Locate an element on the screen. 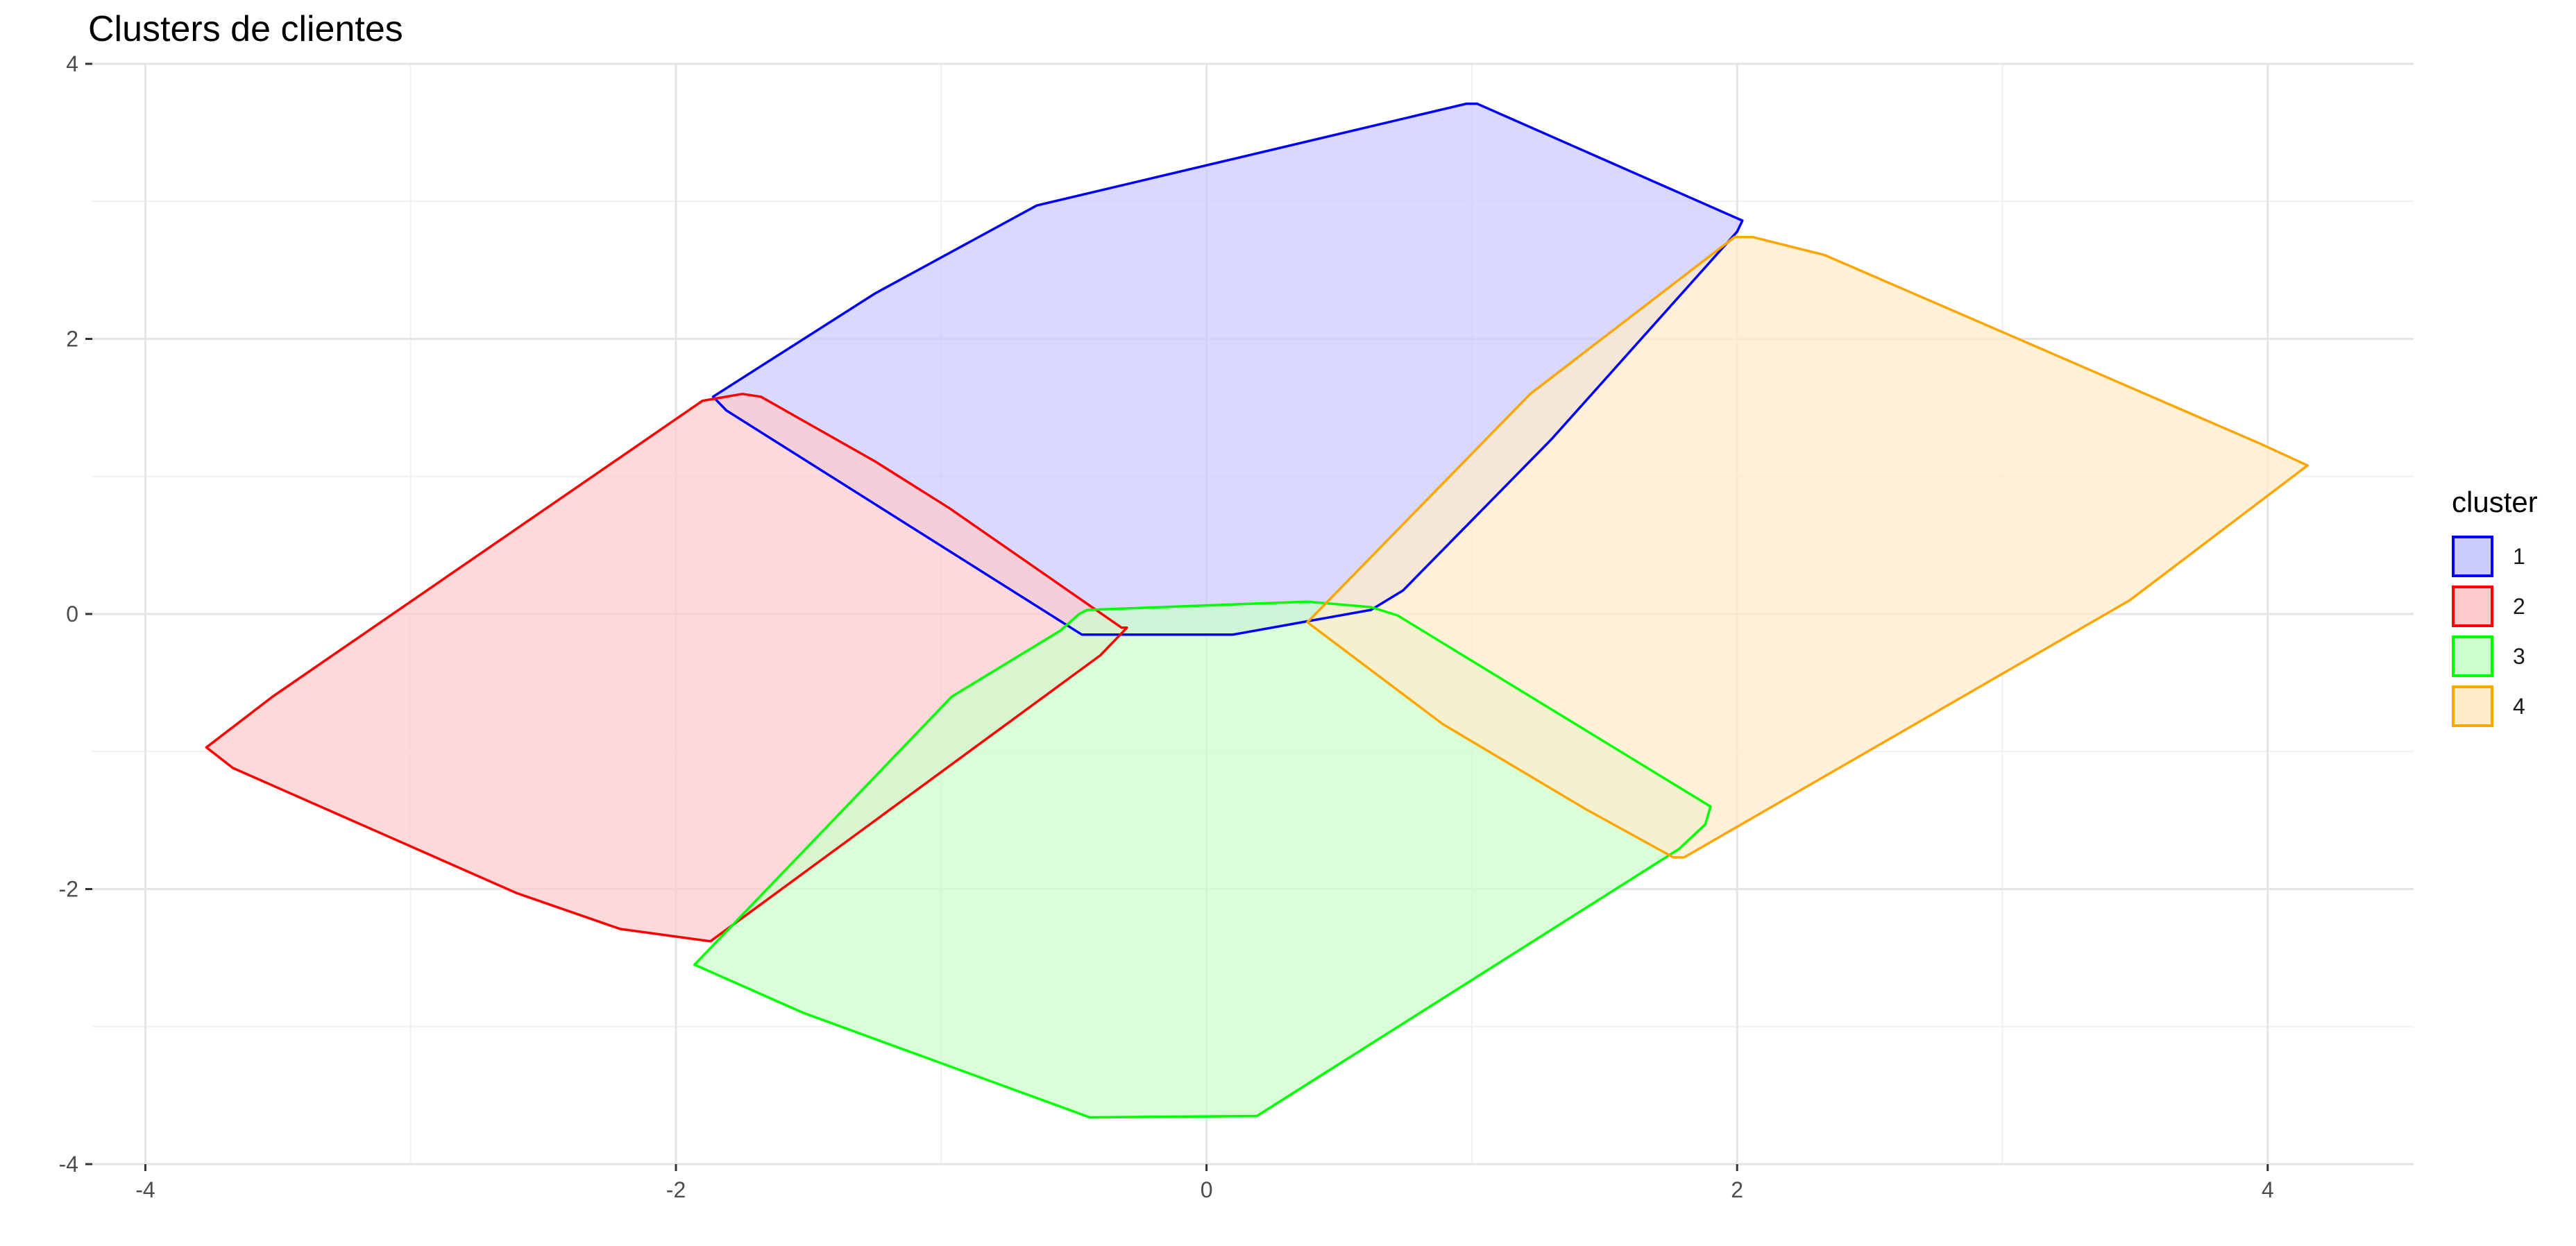  legend-item-1: 1 is located at coordinates (2495, 556).